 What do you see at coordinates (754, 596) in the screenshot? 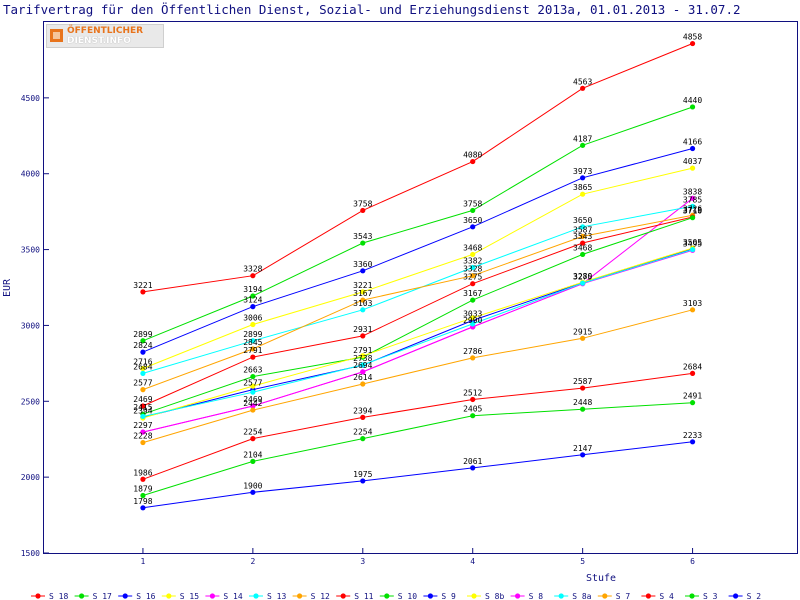
I see `legend-label-S_2: S_2` at bounding box center [754, 596].